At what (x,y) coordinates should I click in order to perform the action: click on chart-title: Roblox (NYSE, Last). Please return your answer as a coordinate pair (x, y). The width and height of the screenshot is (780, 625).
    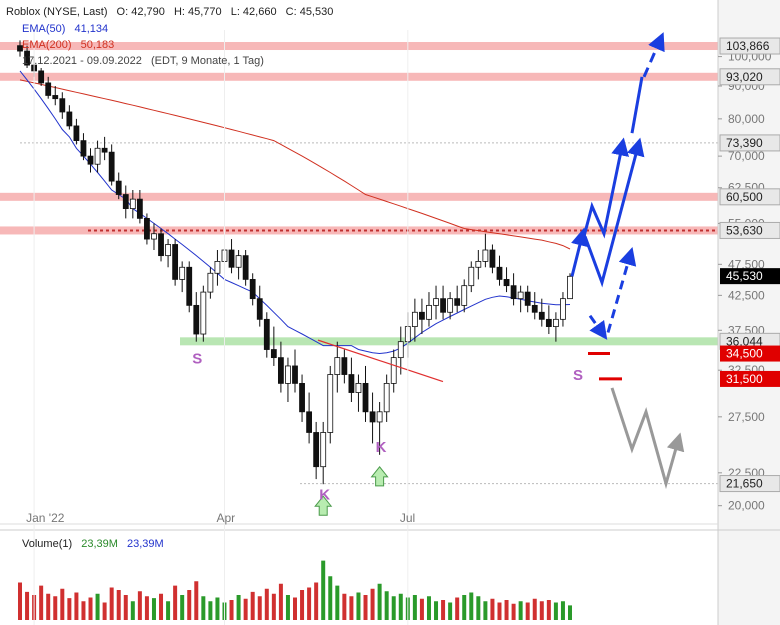
    Looking at the image, I should click on (57, 12).